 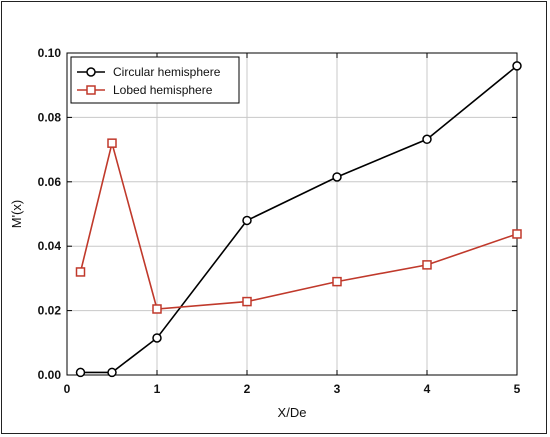 I want to click on y-tick-label: 0.10, so click(x=50, y=53).